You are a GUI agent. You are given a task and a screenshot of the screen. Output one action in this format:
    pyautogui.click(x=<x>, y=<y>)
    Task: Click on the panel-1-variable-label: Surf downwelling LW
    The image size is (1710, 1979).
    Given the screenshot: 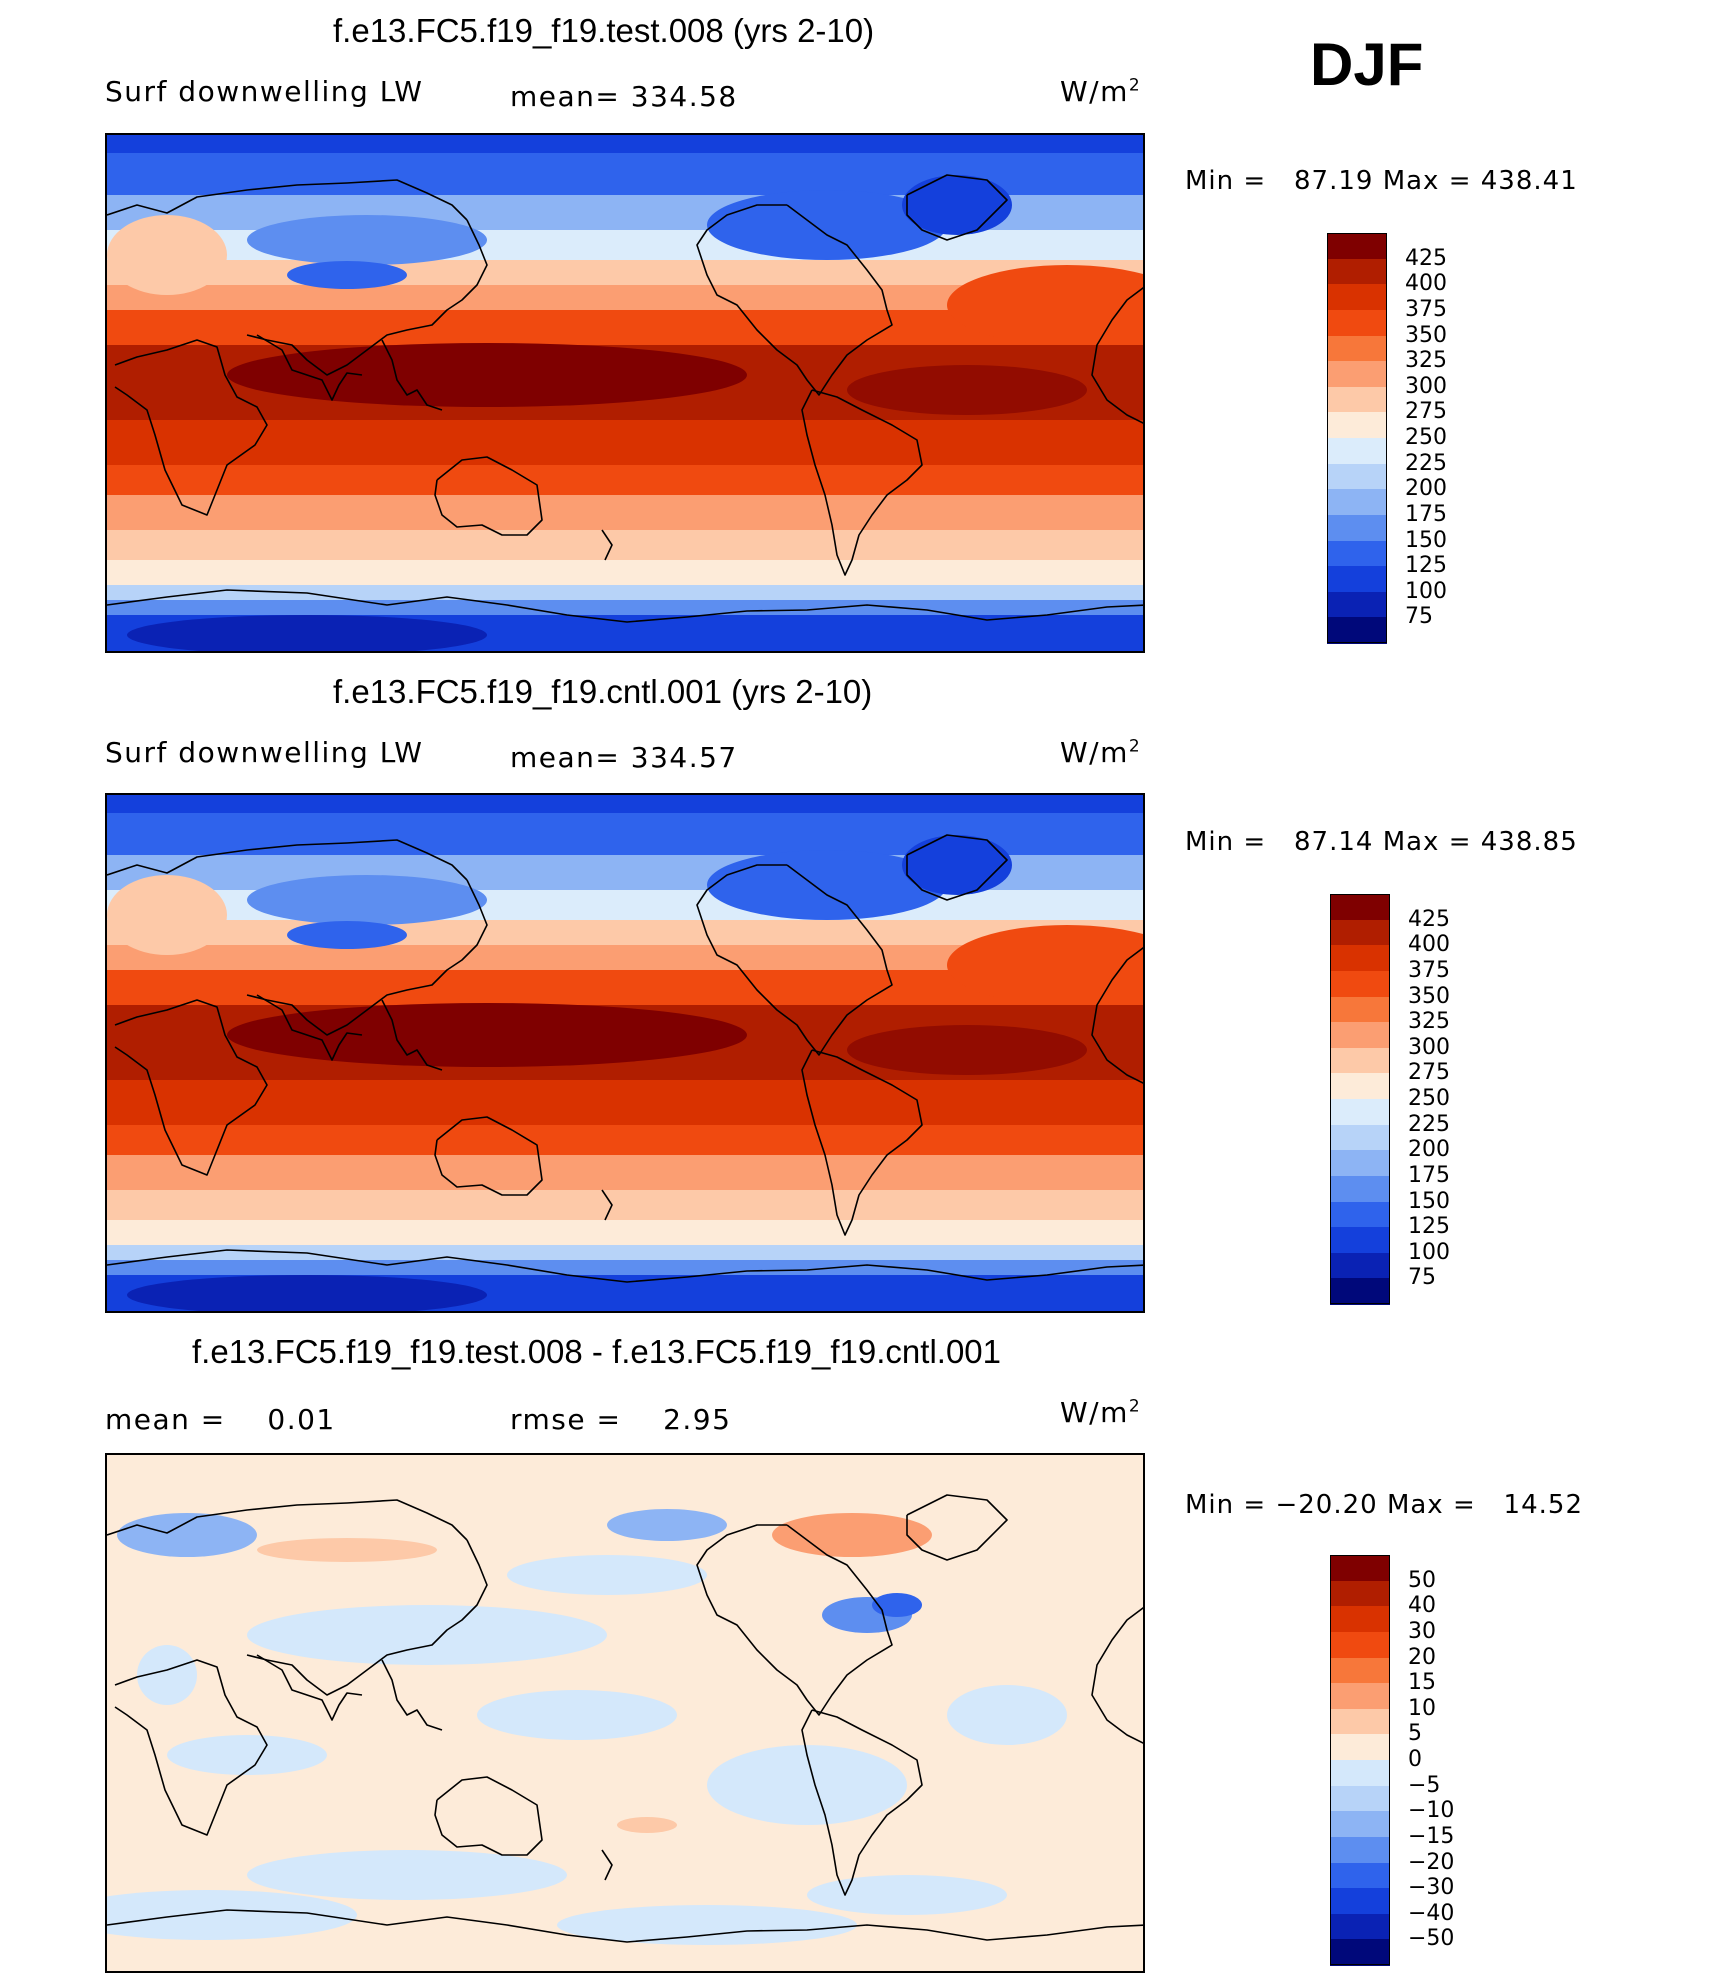 What is the action you would take?
    pyautogui.click(x=264, y=91)
    